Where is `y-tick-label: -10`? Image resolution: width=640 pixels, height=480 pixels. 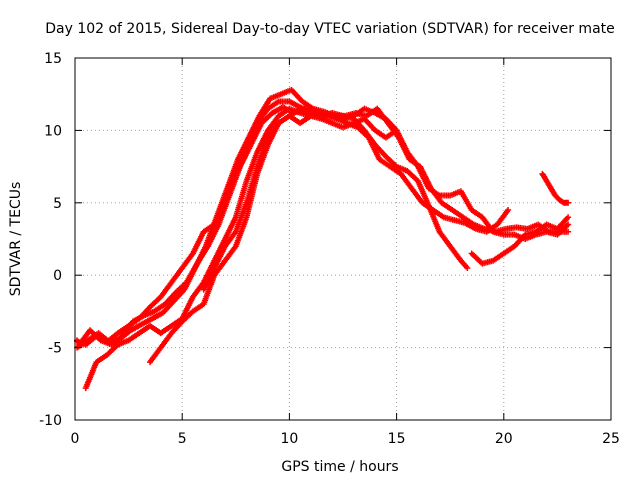 y-tick-label: -10 is located at coordinates (50, 421).